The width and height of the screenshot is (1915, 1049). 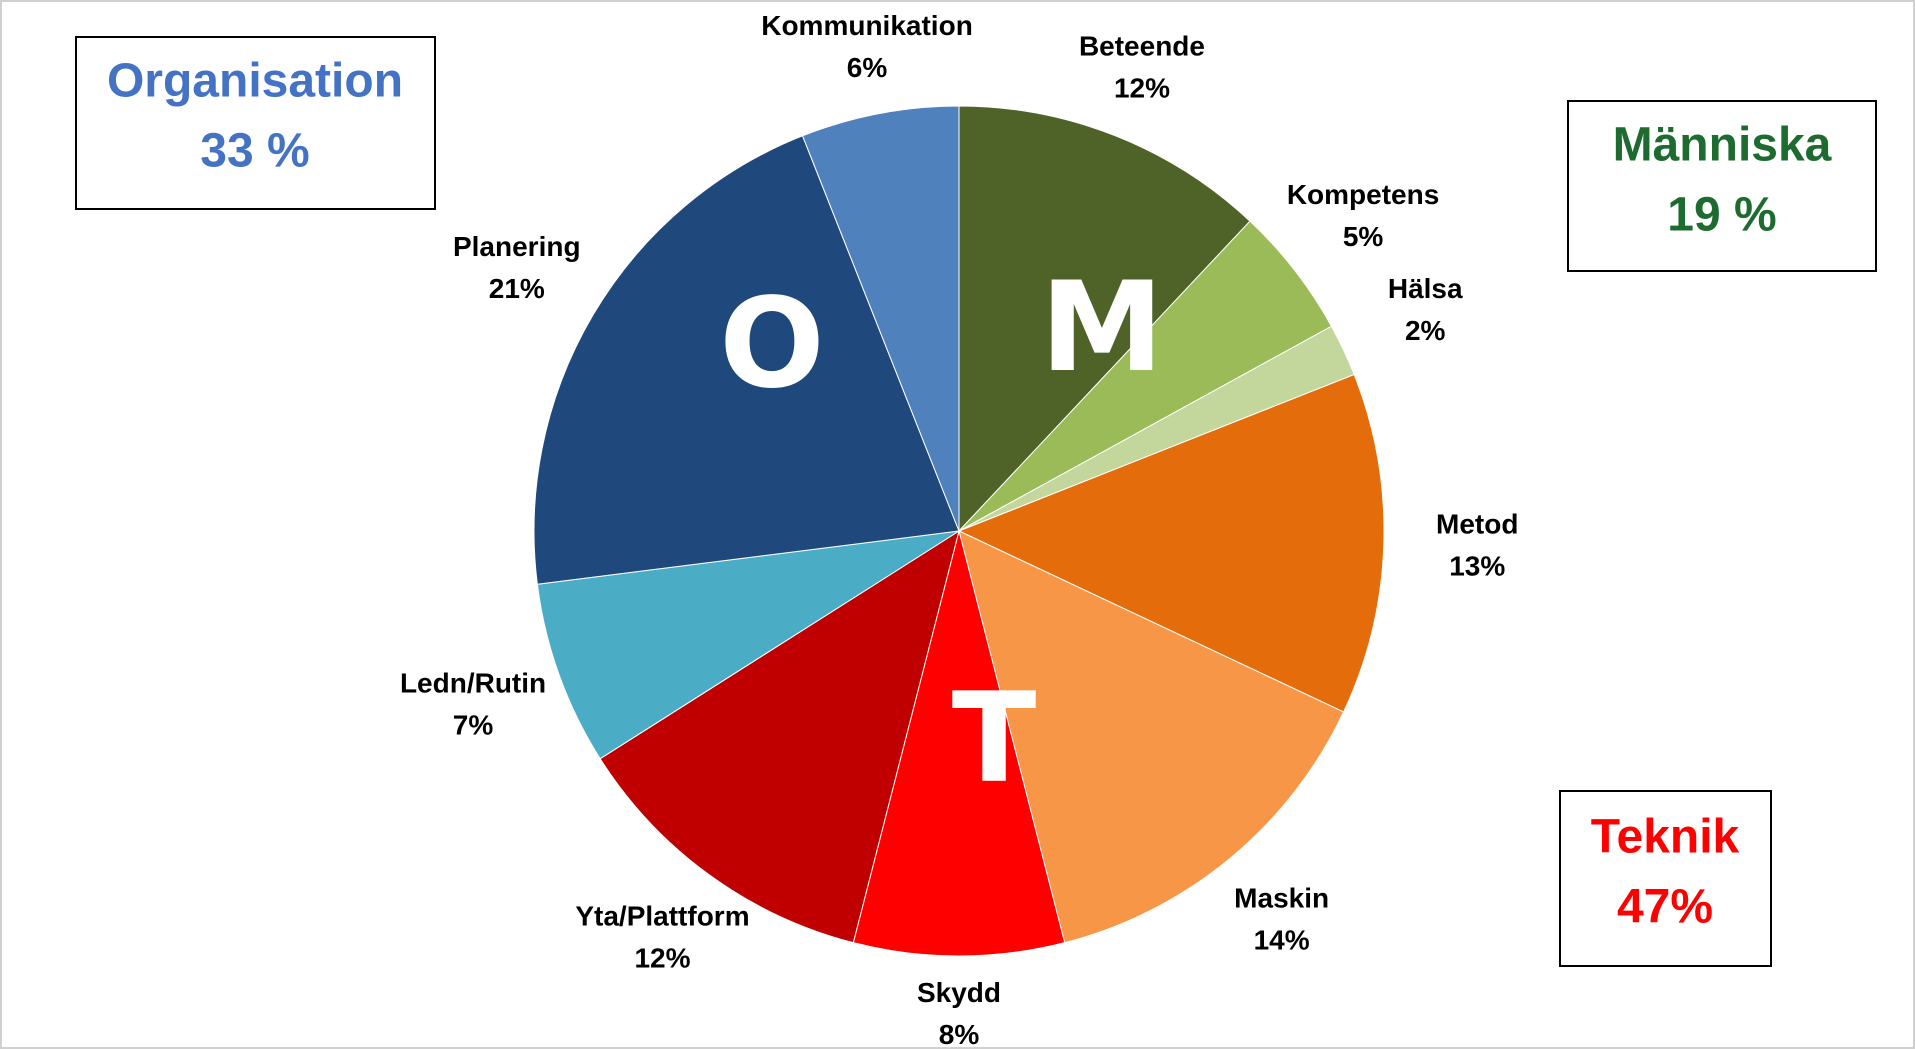 What do you see at coordinates (959, 992) in the screenshot?
I see `slice-label: Skydd` at bounding box center [959, 992].